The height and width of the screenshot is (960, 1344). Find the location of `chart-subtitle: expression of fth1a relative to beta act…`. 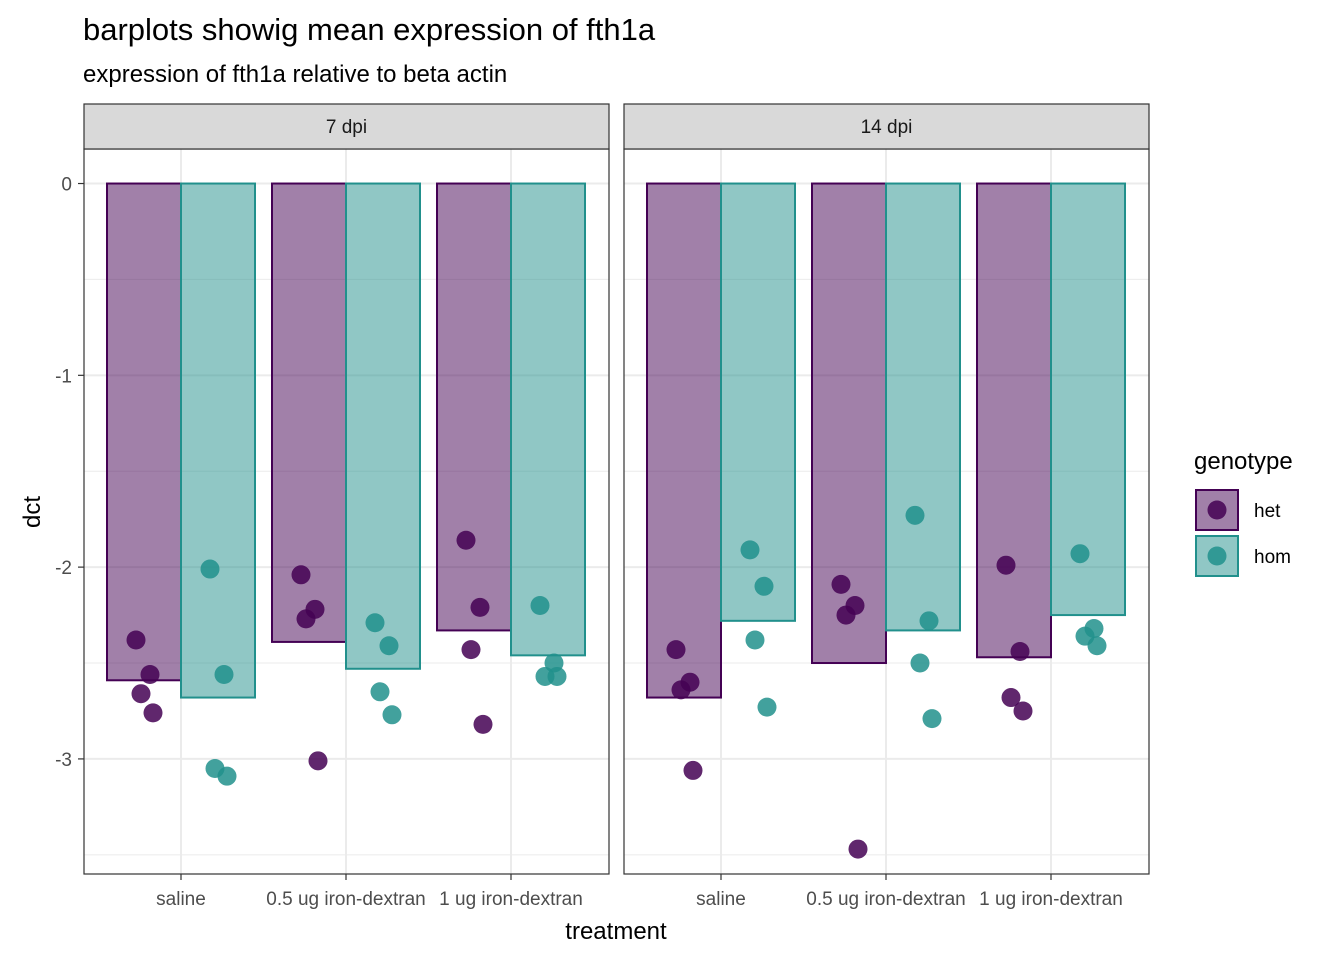

chart-subtitle: expression of fth1a relative to beta act… is located at coordinates (295, 74).